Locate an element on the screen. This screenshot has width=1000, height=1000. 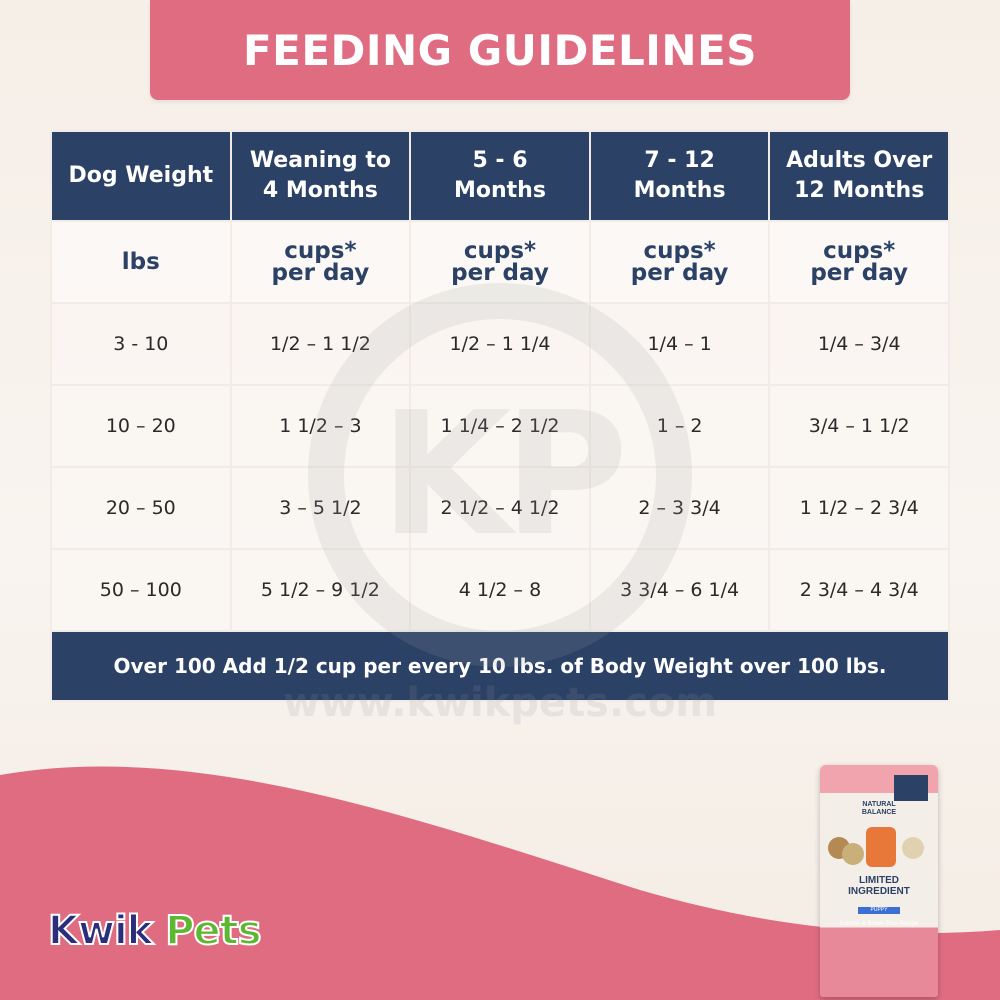
page-title: FEEDING GUIDELINES is located at coordinates (500, 50).